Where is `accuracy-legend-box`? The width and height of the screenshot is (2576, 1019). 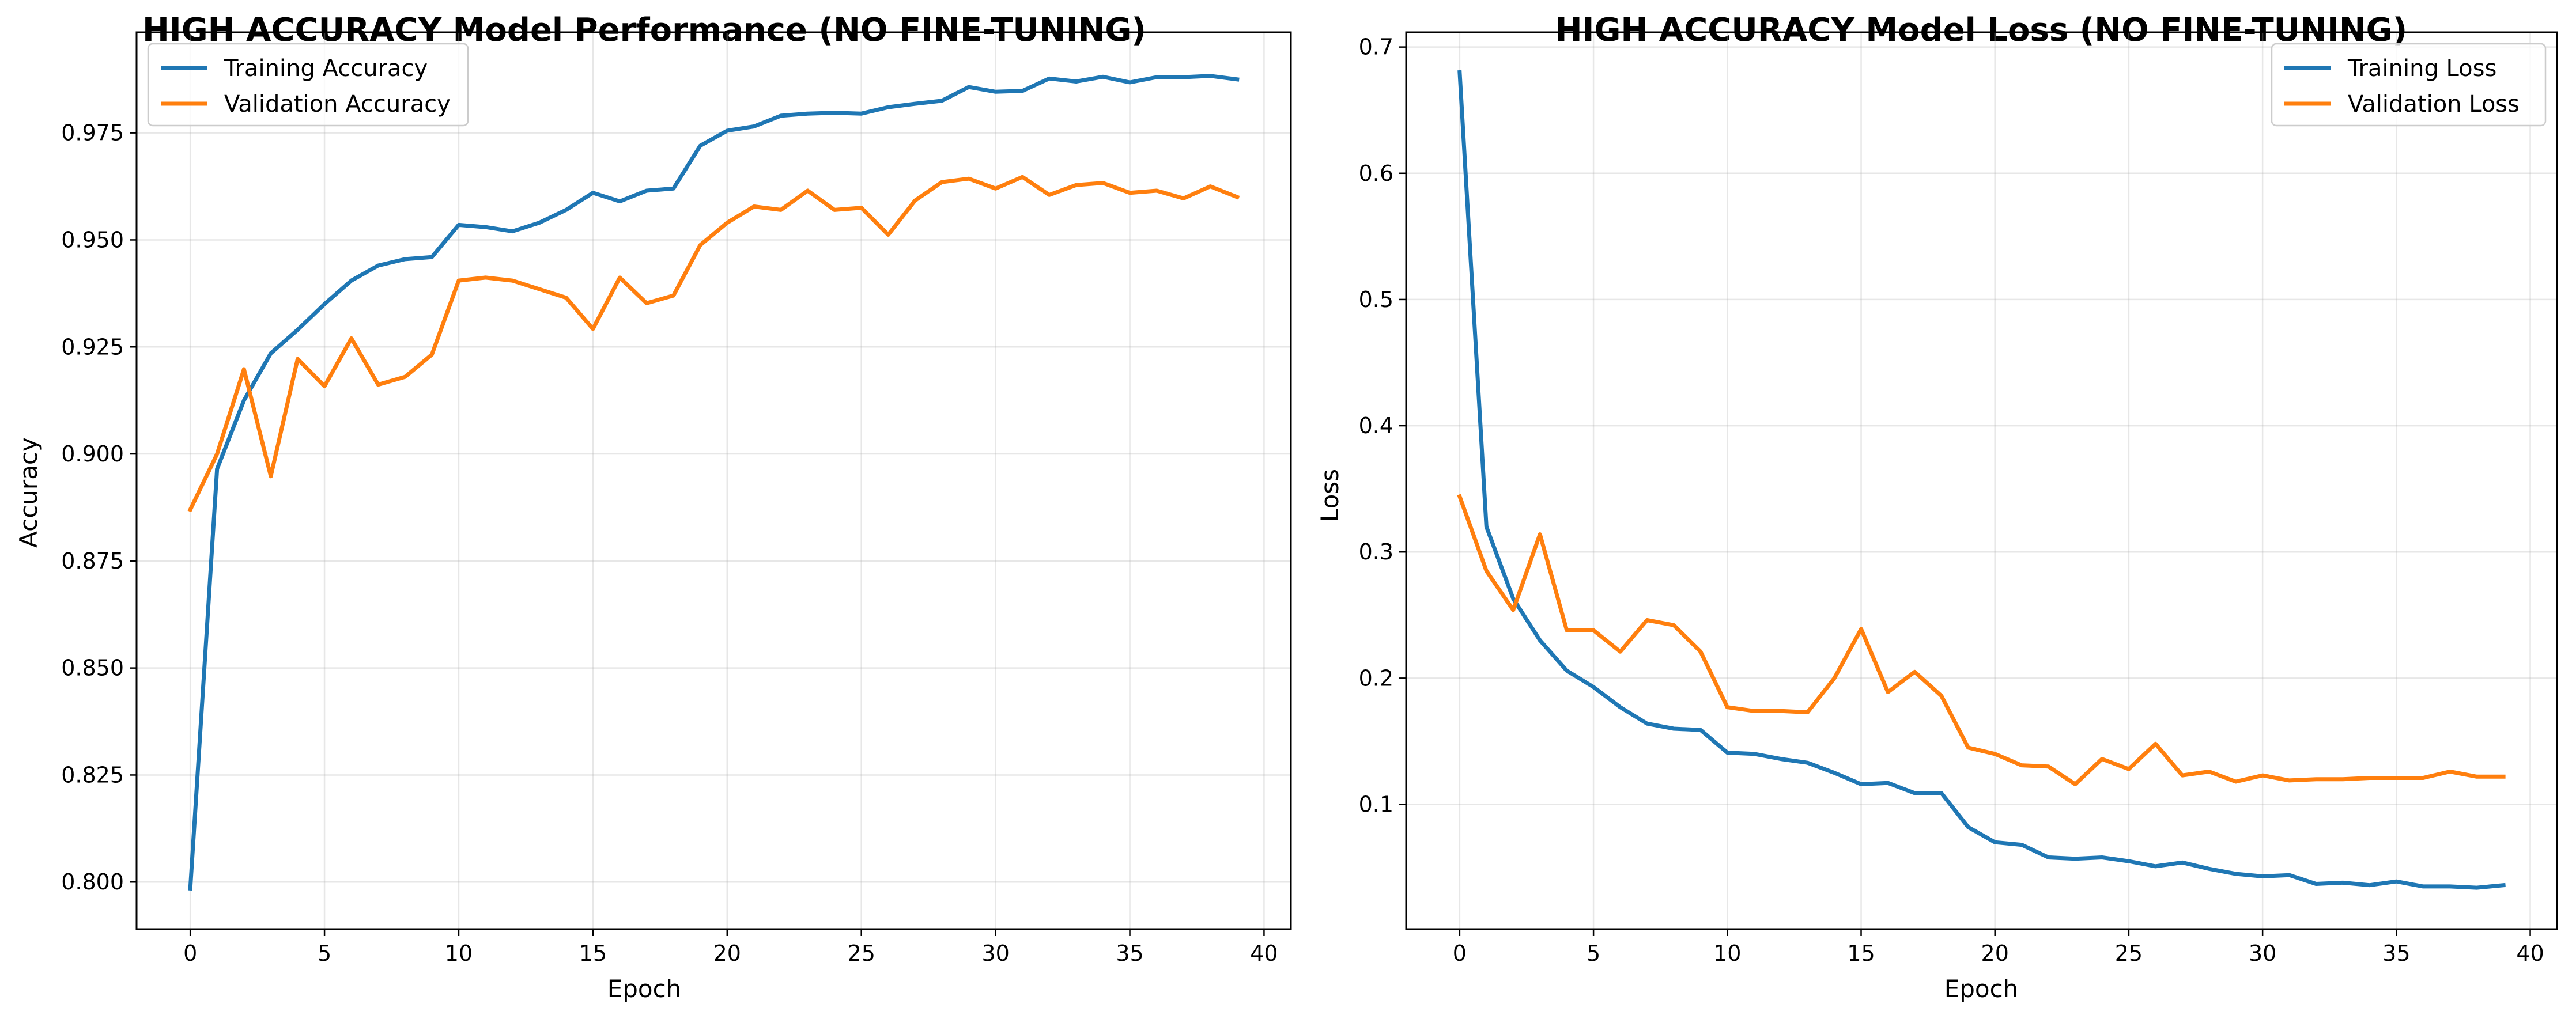
accuracy-legend-box is located at coordinates (308, 85).